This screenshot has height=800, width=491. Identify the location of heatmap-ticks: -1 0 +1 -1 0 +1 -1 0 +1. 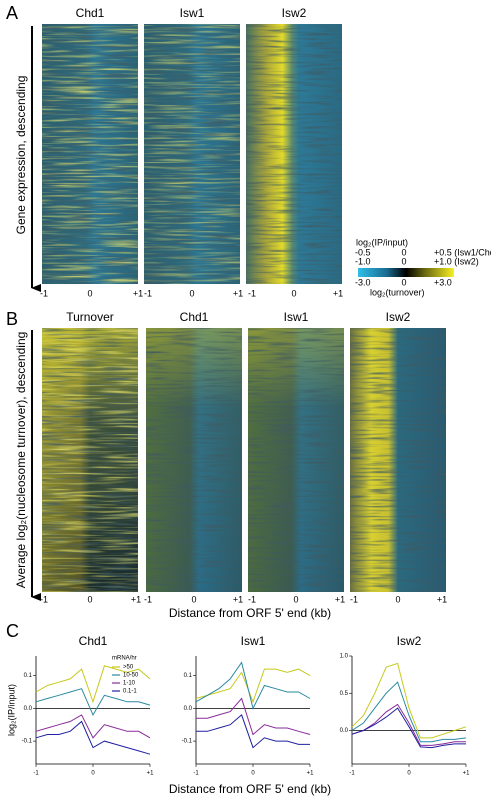
(191, 293).